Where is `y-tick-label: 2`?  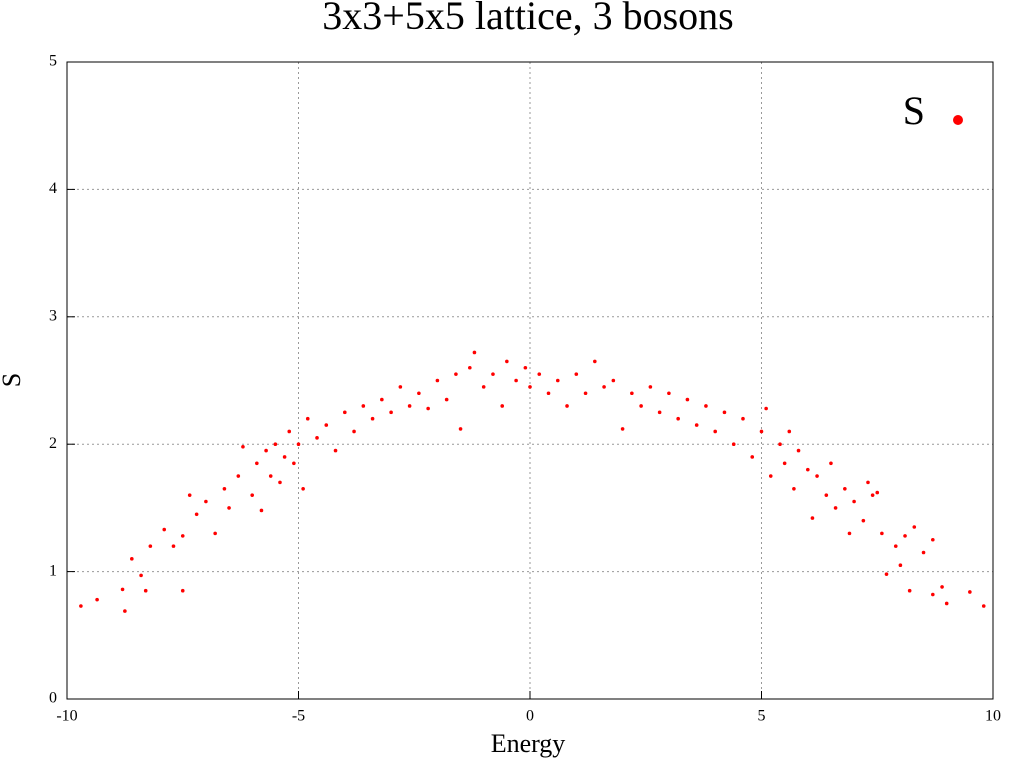 y-tick-label: 2 is located at coordinates (53, 443).